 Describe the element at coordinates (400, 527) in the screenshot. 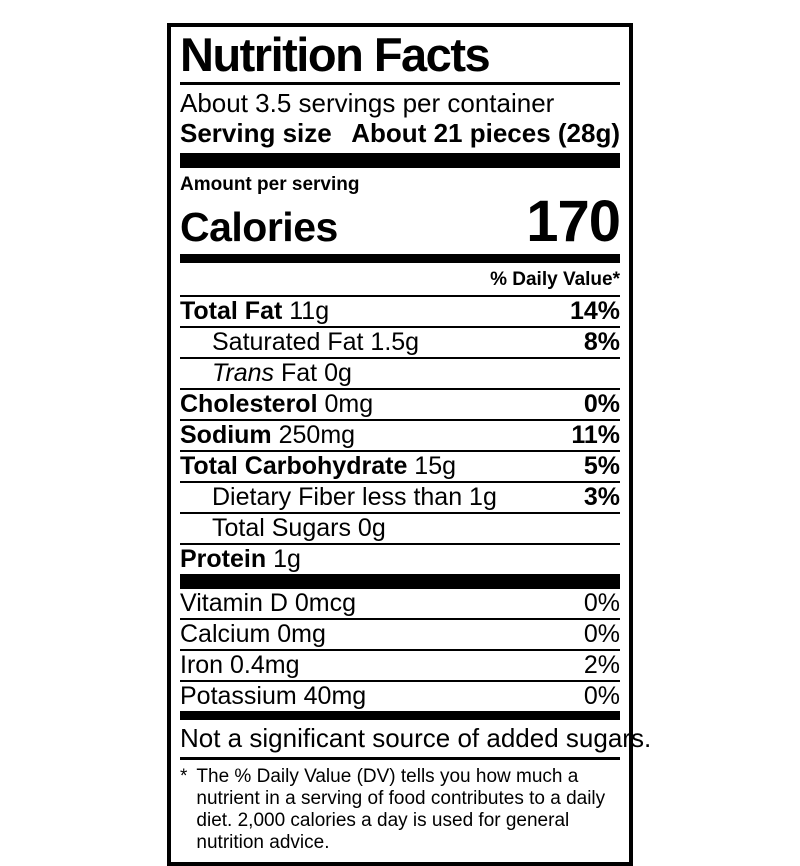

I see `nutrient-row-total-sugars: Total Sugars 0g` at that location.